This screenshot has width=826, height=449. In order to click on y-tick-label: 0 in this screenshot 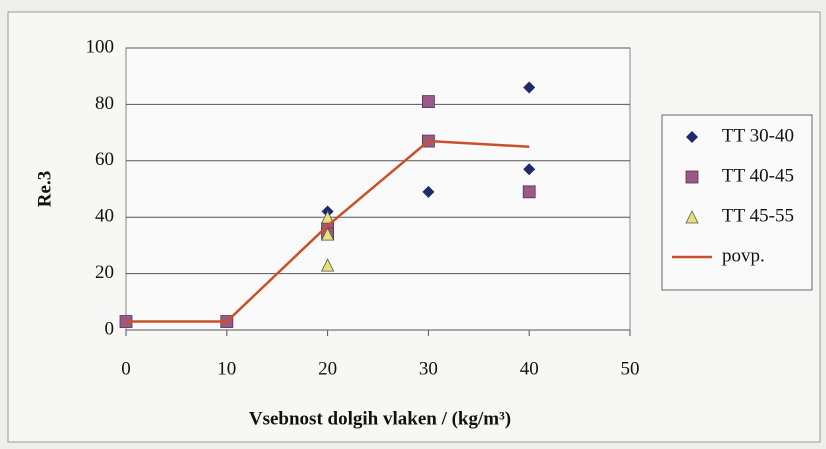, I will do `click(110, 328)`.